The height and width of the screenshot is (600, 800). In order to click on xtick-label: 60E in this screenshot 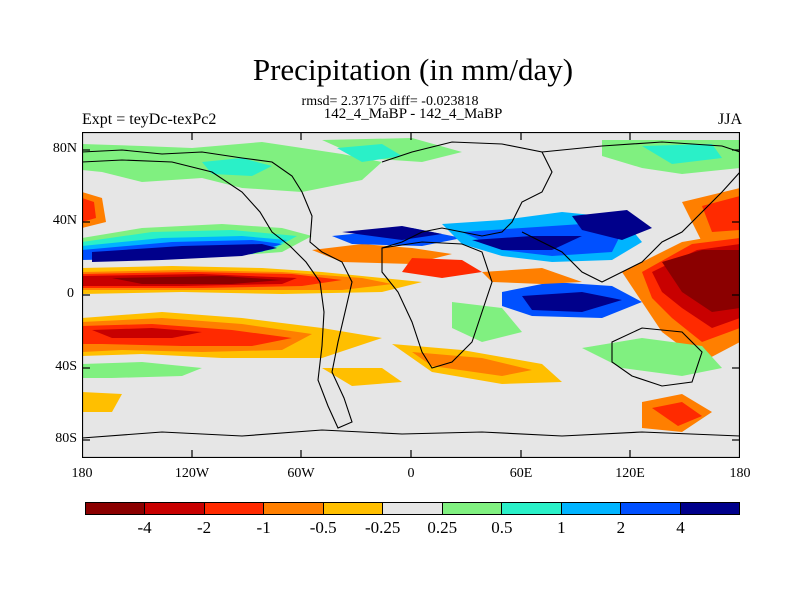, I will do `click(521, 473)`.